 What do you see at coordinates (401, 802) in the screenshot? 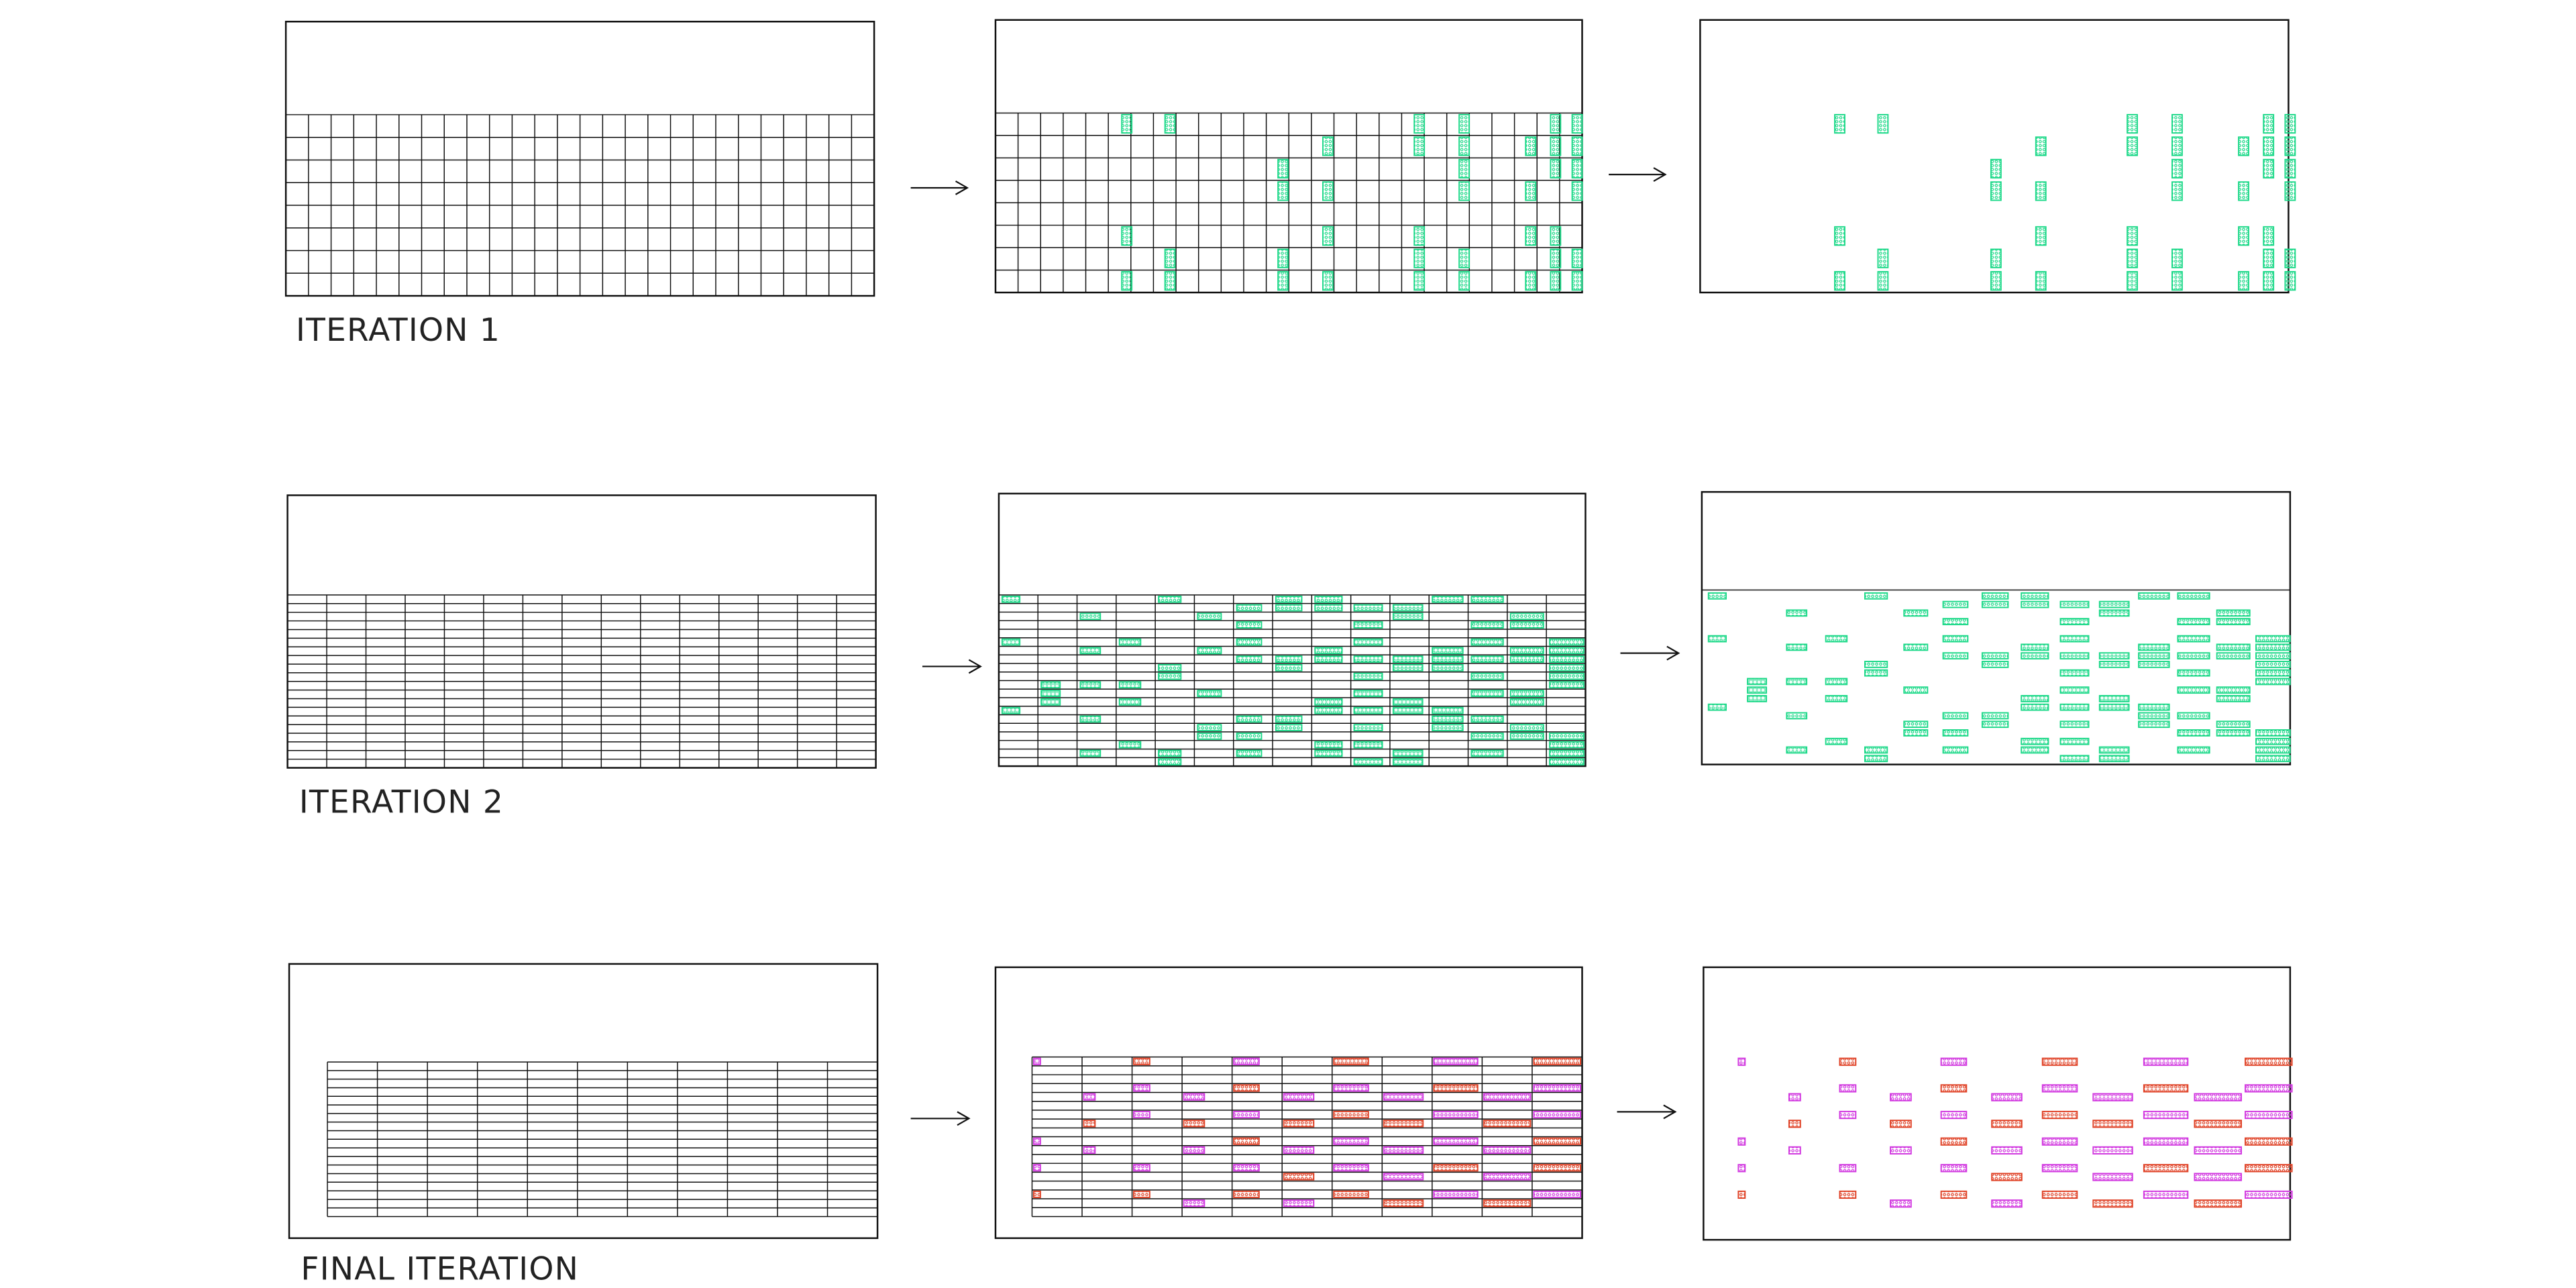
I see `row-label: ITERATION 2` at bounding box center [401, 802].